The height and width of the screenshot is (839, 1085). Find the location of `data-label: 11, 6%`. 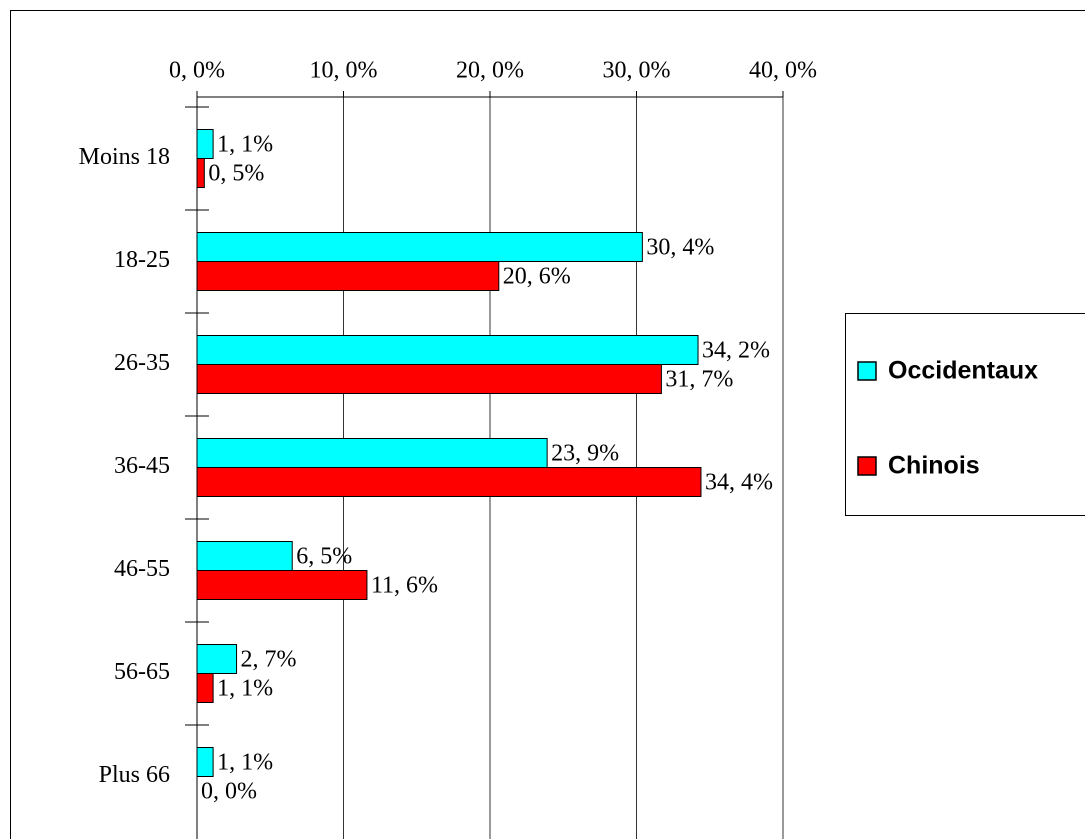

data-label: 11, 6% is located at coordinates (404, 586).